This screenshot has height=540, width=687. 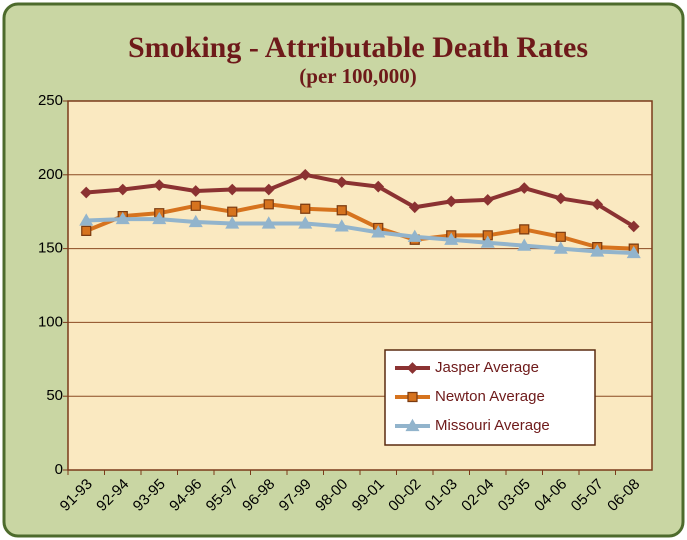 I want to click on y-tick-label: 0, so click(x=59, y=469).